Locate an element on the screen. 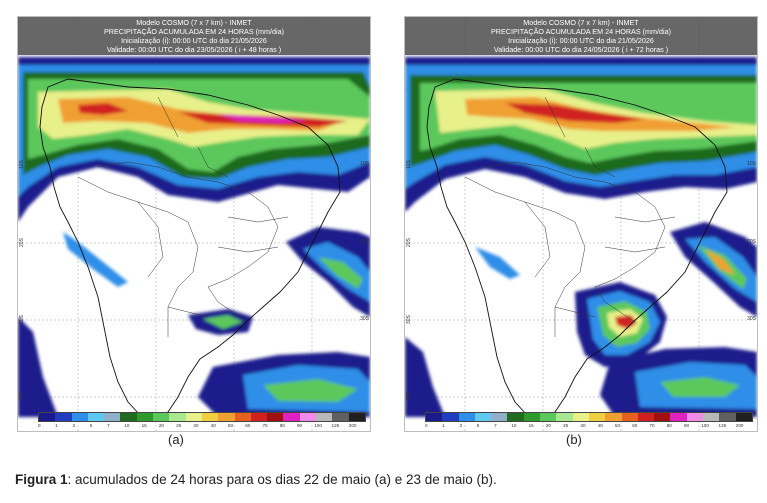 This screenshot has width=767, height=503. colorbar-tick-label: 30 is located at coordinates (583, 425).